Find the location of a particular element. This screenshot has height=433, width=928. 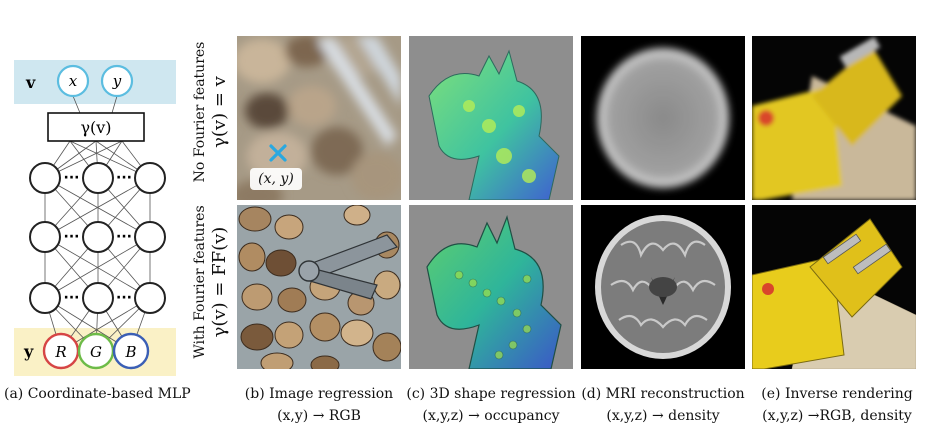

caption-b: (b) Image regression (x,y) → RGB is located at coordinates (319, 405).